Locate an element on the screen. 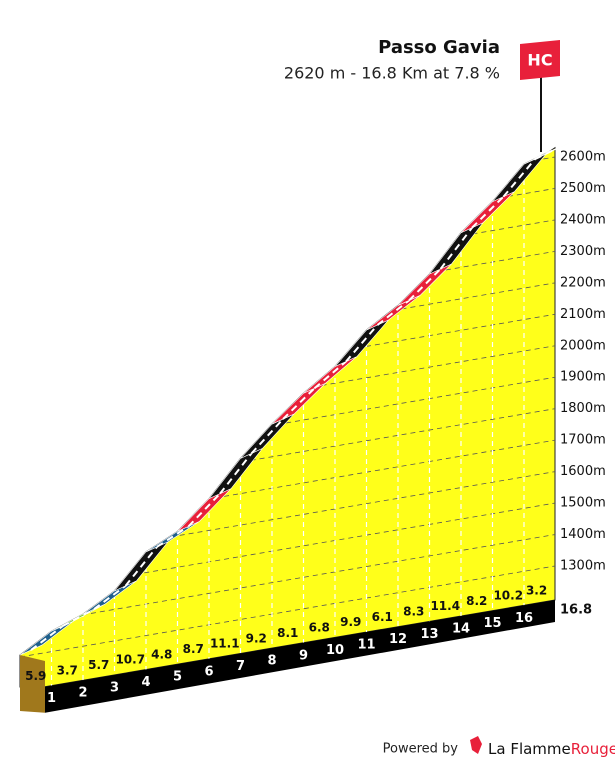 The width and height of the screenshot is (615, 767). powered-by: Powered by is located at coordinates (421, 749).